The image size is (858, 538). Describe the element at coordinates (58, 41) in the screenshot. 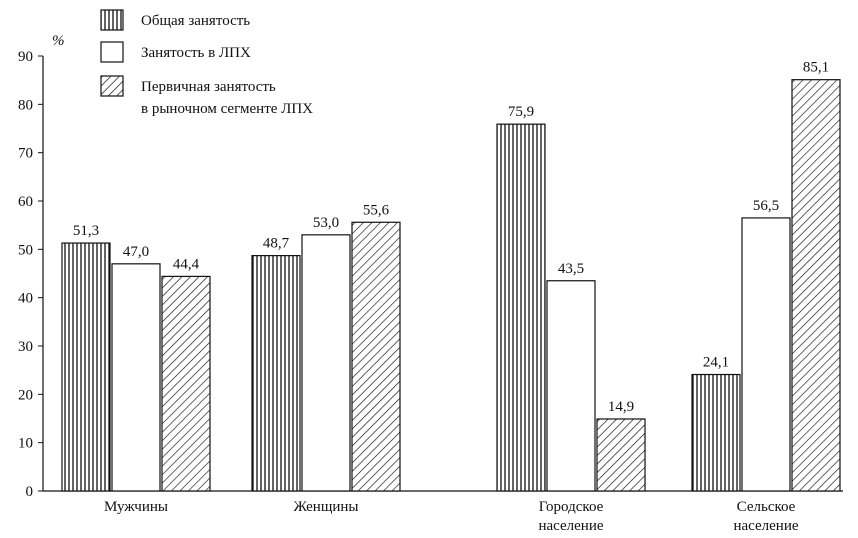

I see `y-unit-label: %` at that location.